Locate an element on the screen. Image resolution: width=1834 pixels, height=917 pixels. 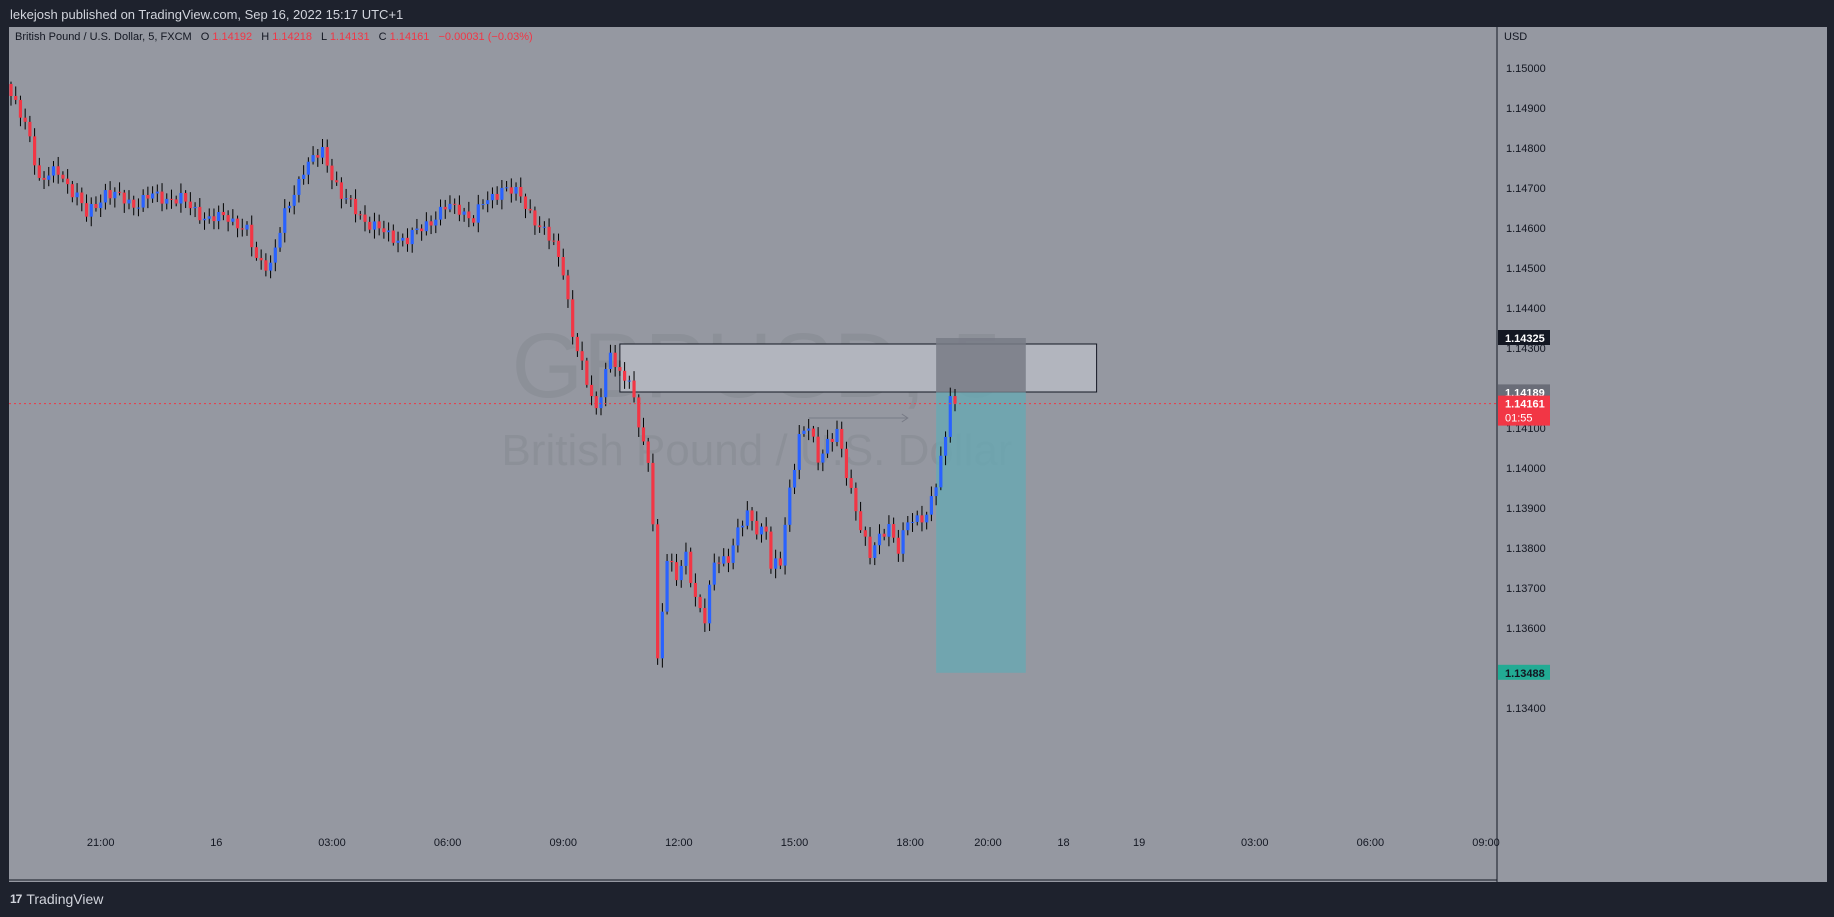
time-tick-label: 18:00 is located at coordinates (910, 843).